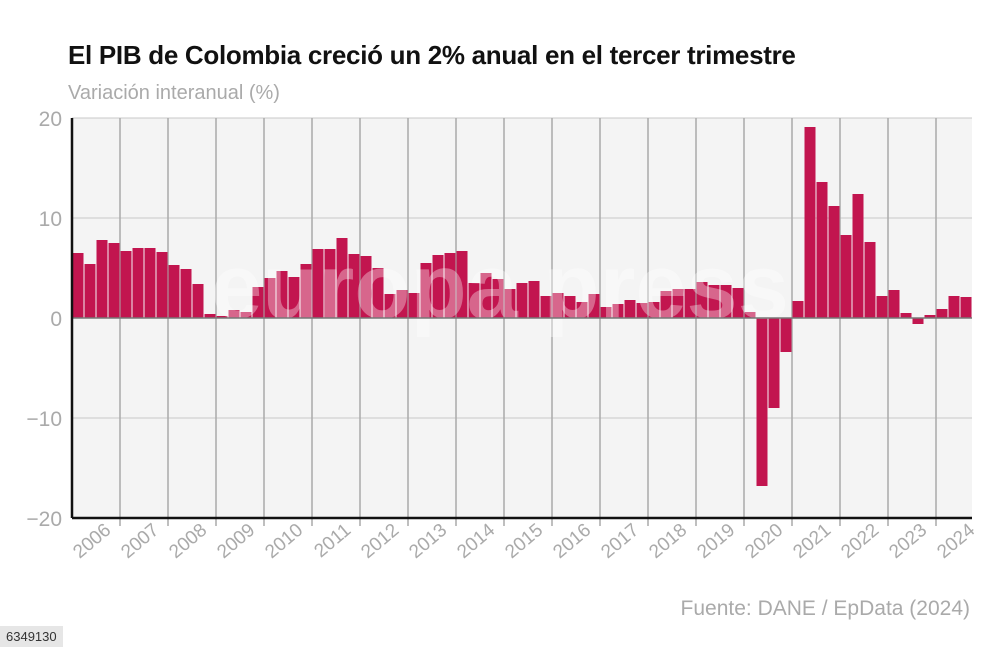 The width and height of the screenshot is (1000, 648). Describe the element at coordinates (92, 541) in the screenshot. I see `x-tick-label: 2006` at that location.